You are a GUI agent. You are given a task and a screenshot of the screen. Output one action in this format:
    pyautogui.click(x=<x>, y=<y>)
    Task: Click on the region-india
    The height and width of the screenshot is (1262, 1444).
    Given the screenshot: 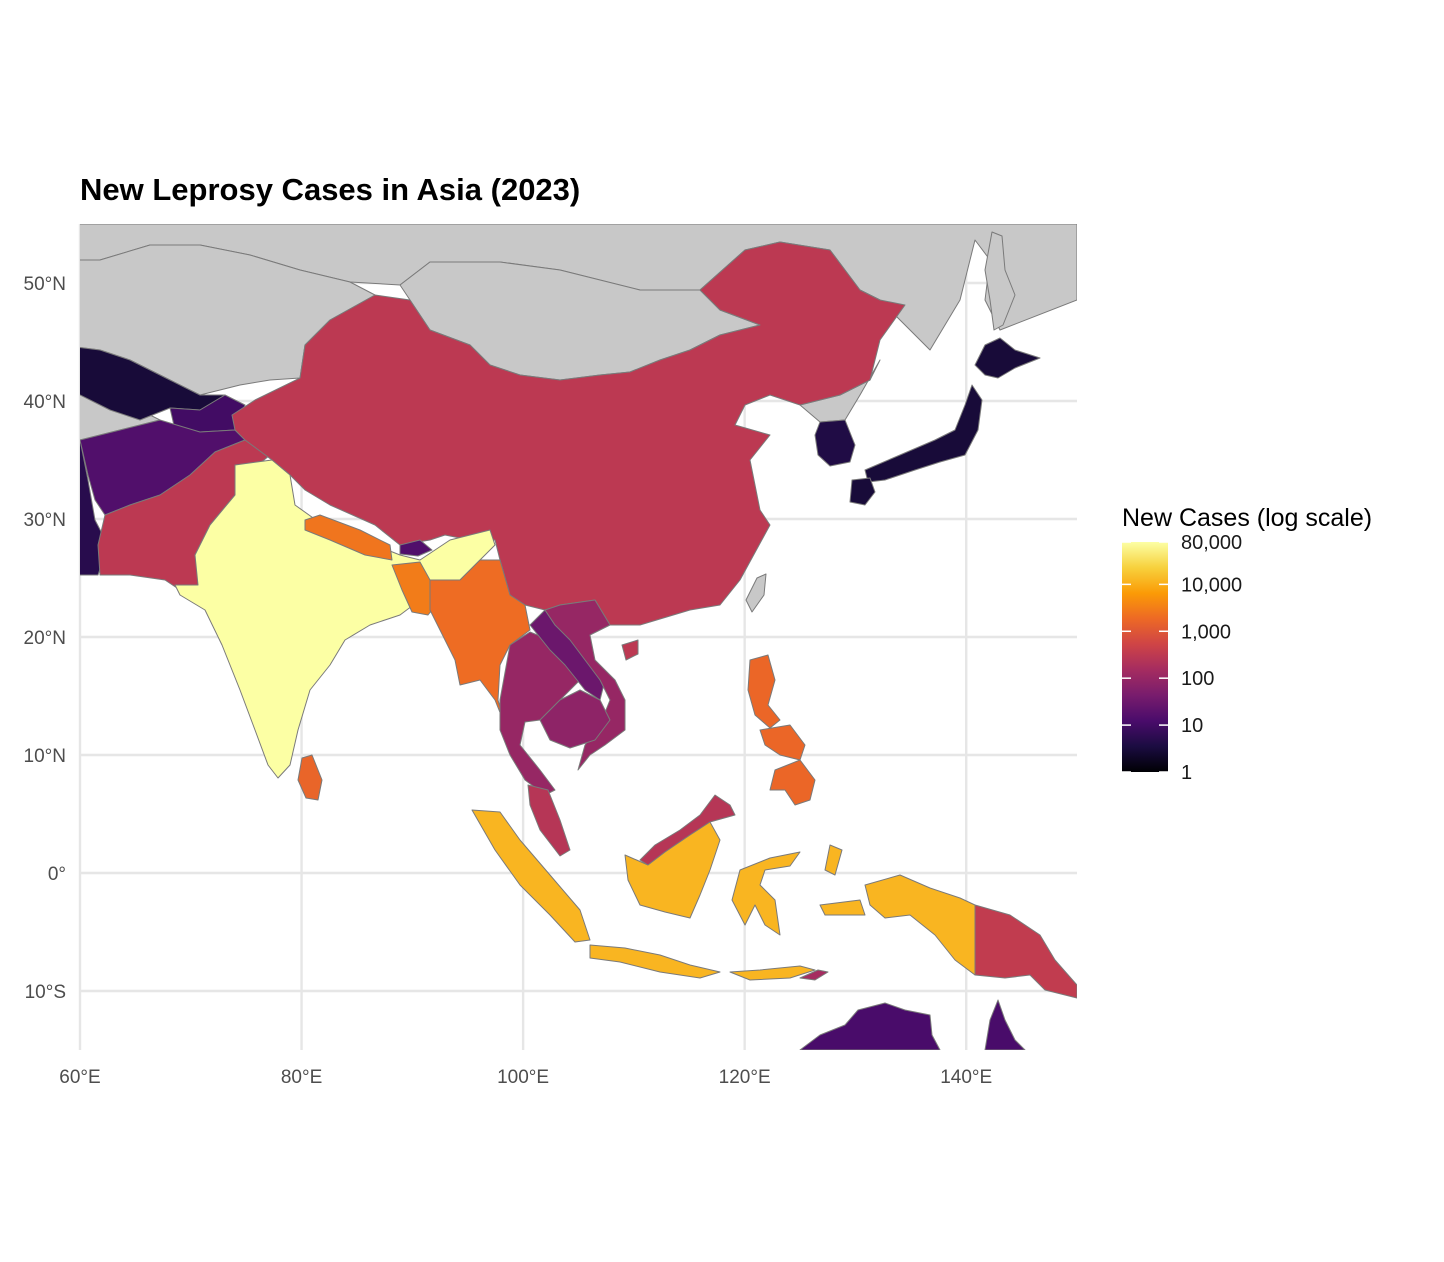 What is the action you would take?
    pyautogui.click(x=335, y=619)
    